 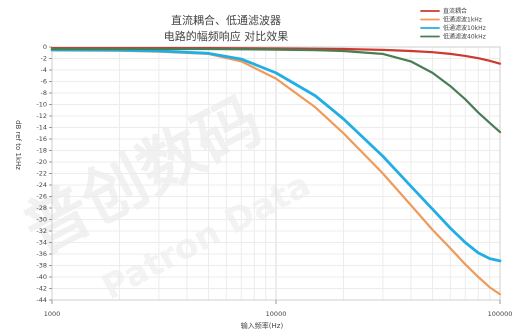 What do you see at coordinates (41, 254) in the screenshot?
I see `y-tick-label: -36` at bounding box center [41, 254].